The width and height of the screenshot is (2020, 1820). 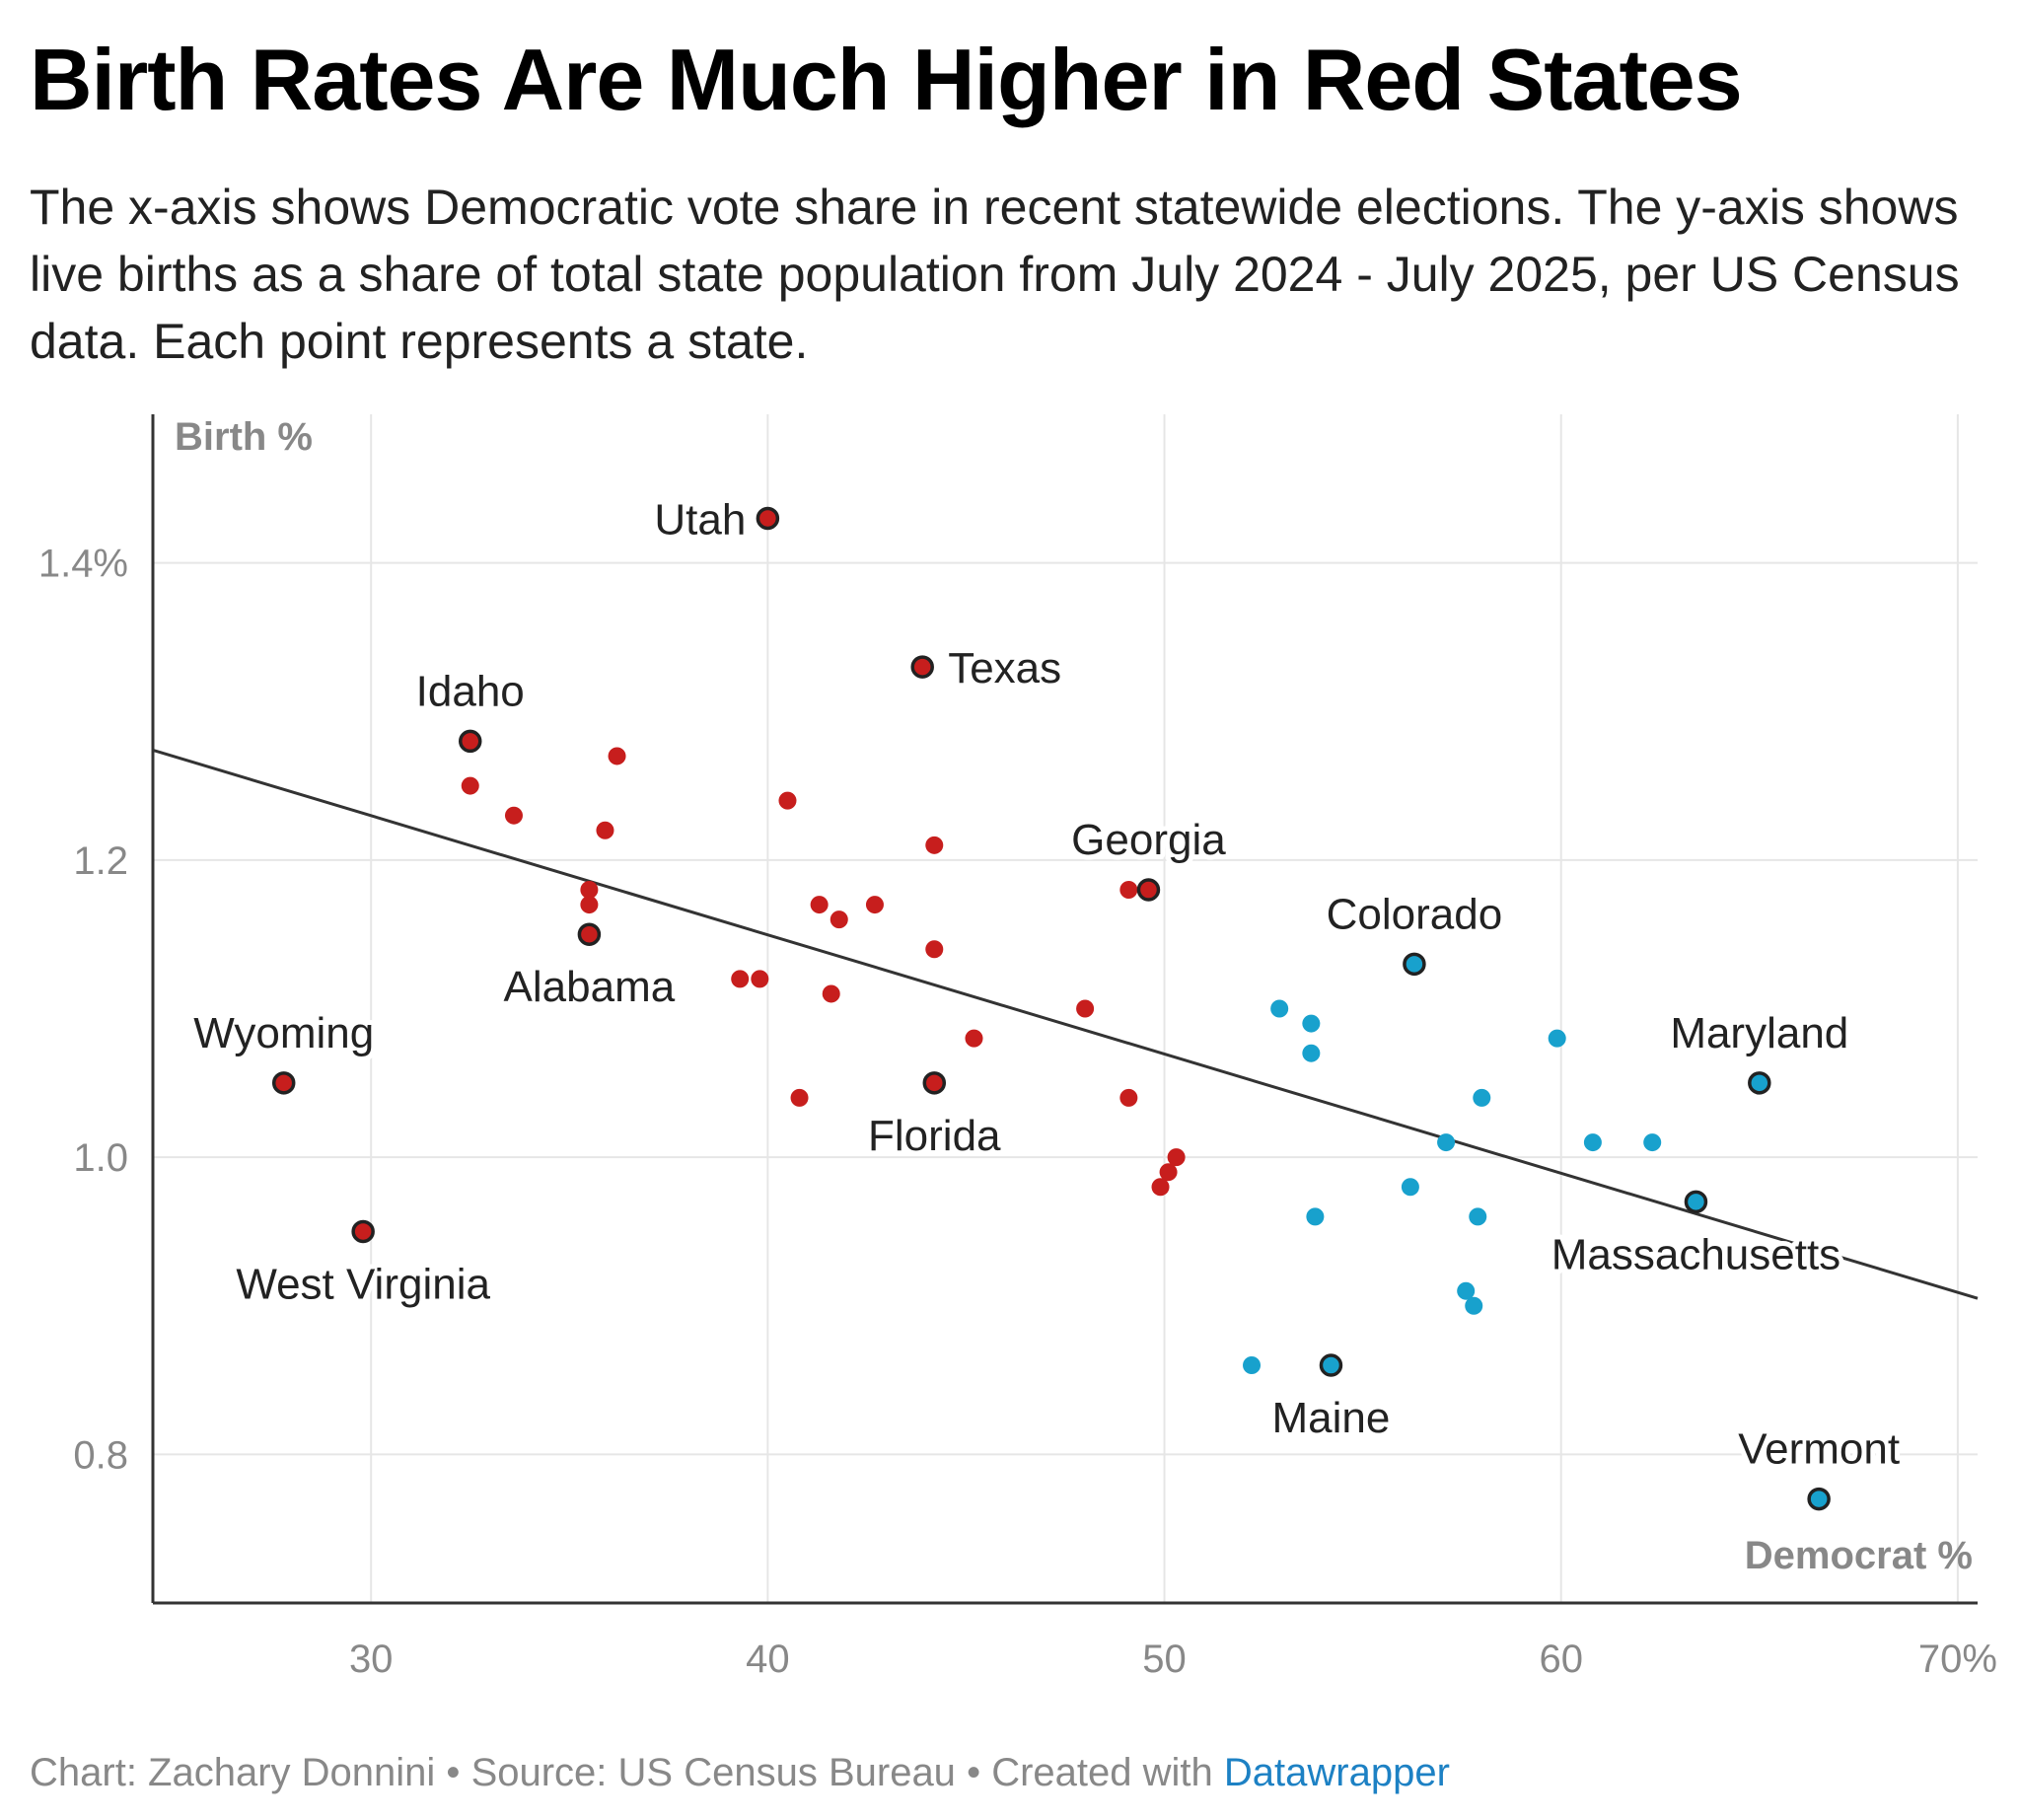 What do you see at coordinates (1819, 1449) in the screenshot?
I see `state-label: Vermont` at bounding box center [1819, 1449].